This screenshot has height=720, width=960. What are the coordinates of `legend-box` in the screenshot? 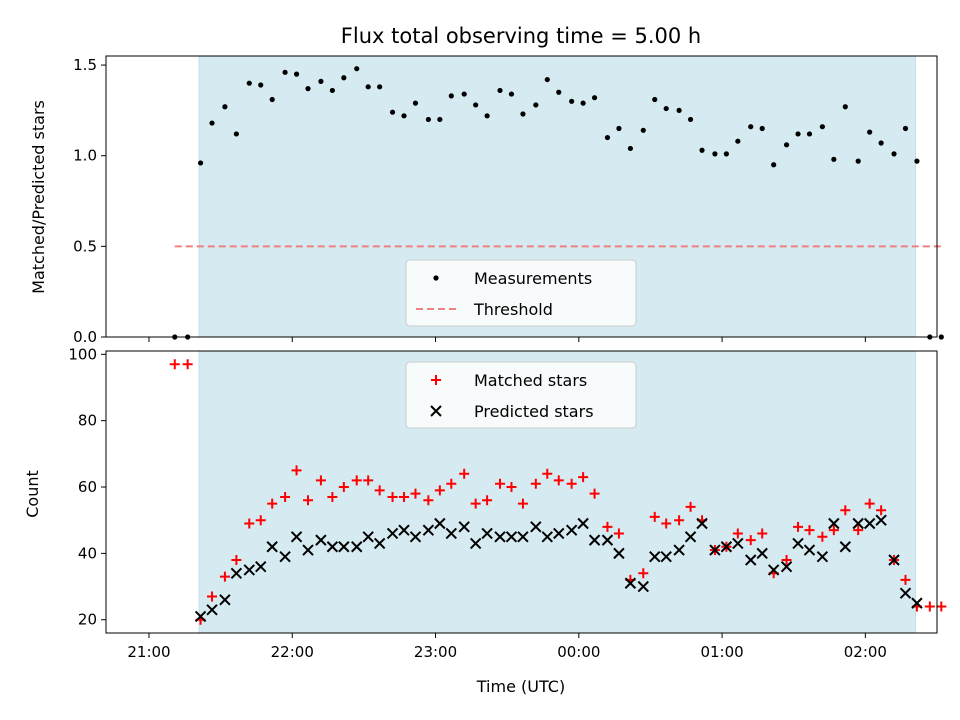 It's located at (521, 395).